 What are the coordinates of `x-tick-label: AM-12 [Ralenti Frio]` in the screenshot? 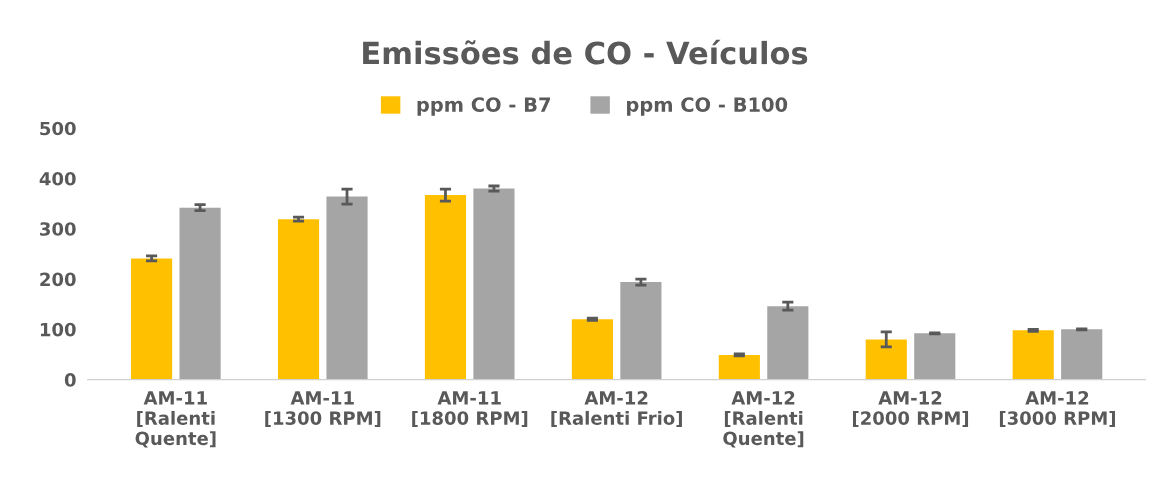 It's located at (616, 409).